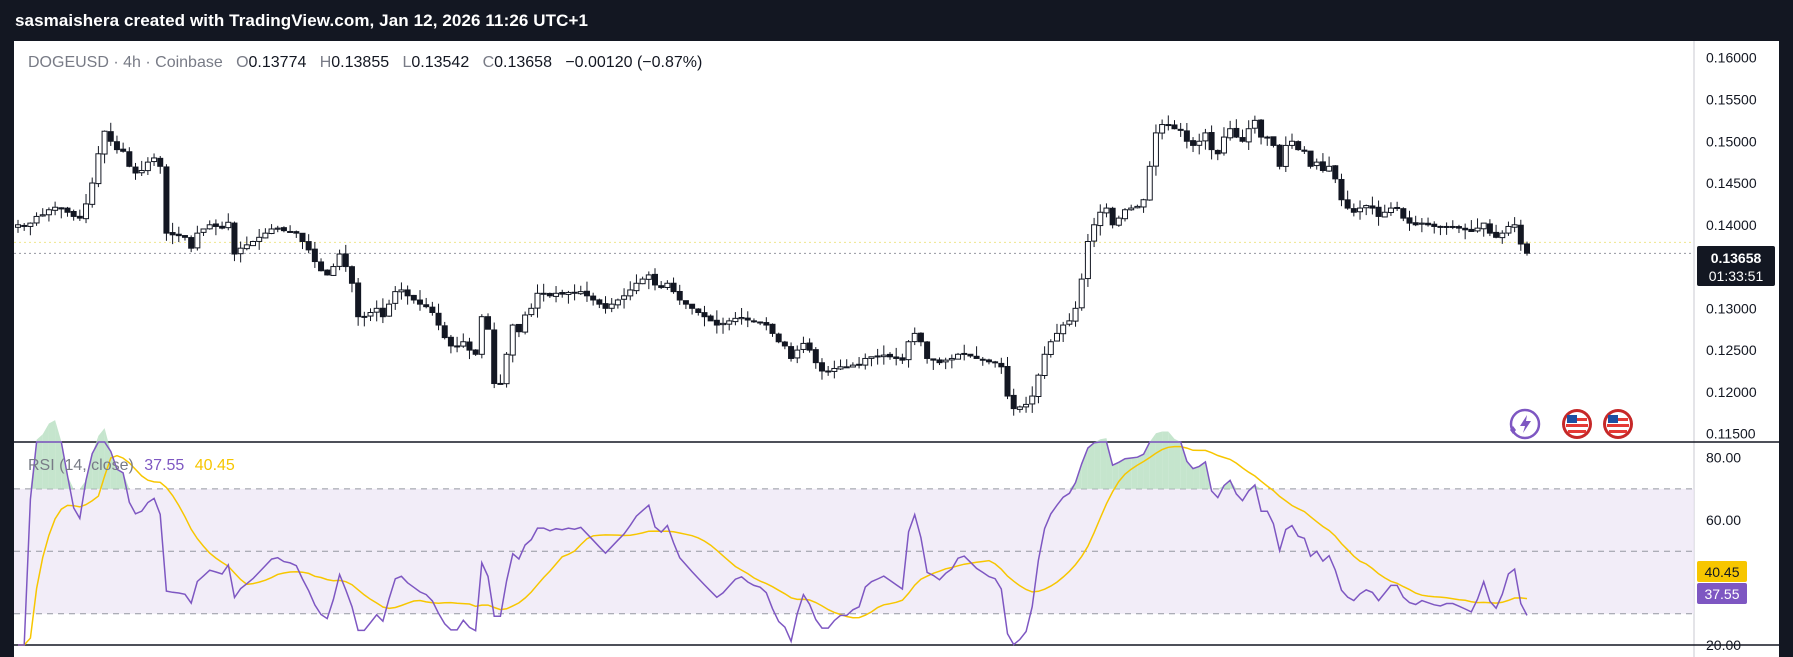  Describe the element at coordinates (1525, 424) in the screenshot. I see `lightning-icon` at that location.